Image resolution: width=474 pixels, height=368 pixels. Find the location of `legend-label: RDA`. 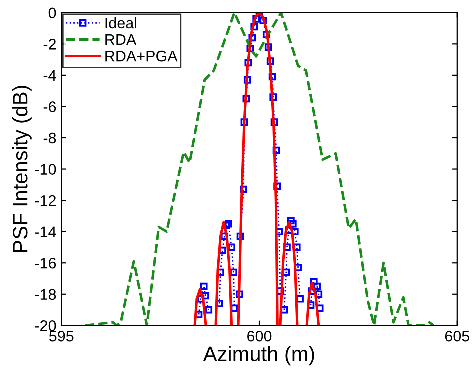

legend-label: RDA is located at coordinates (121, 40).